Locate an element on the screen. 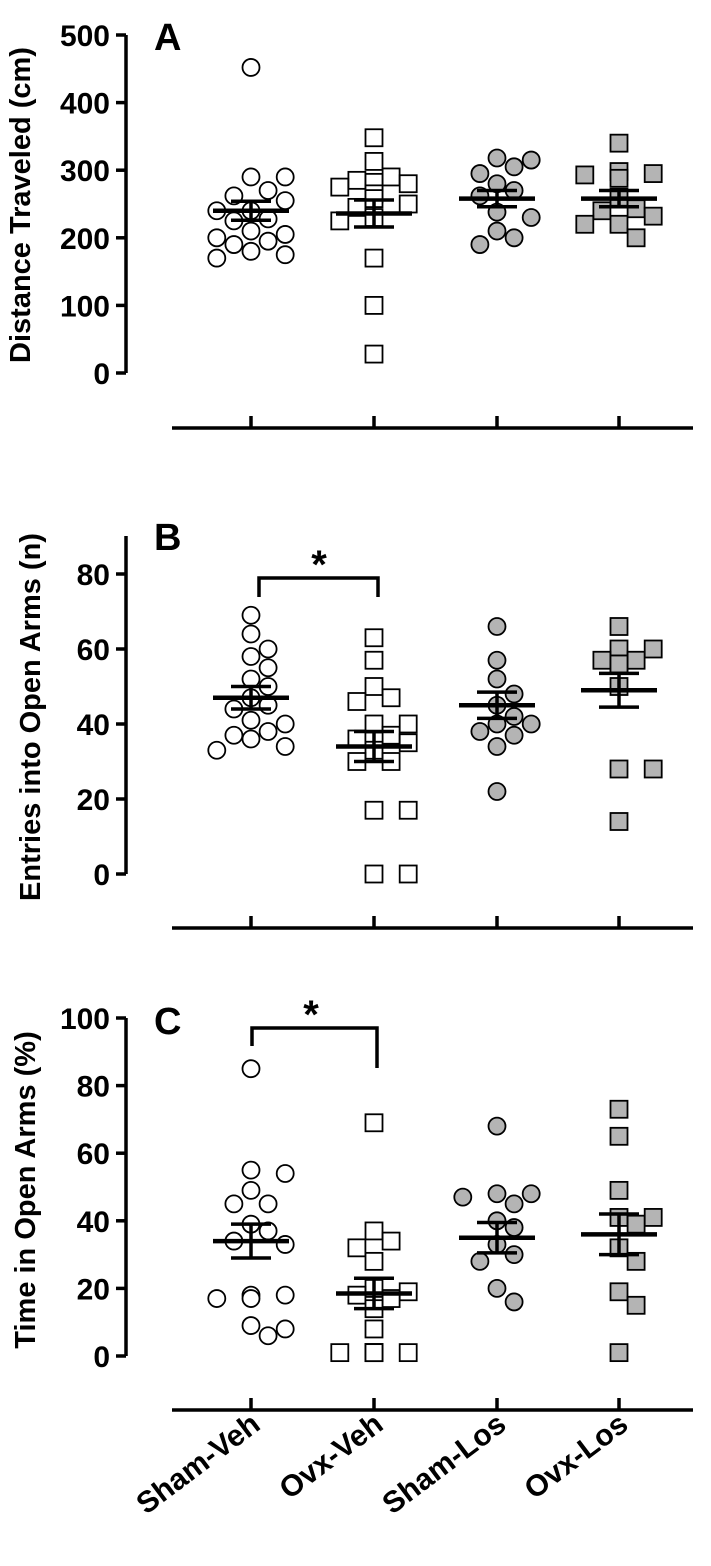 The image size is (711, 1566). panel-c-ytick-label-100: 100 is located at coordinates (85, 1019).